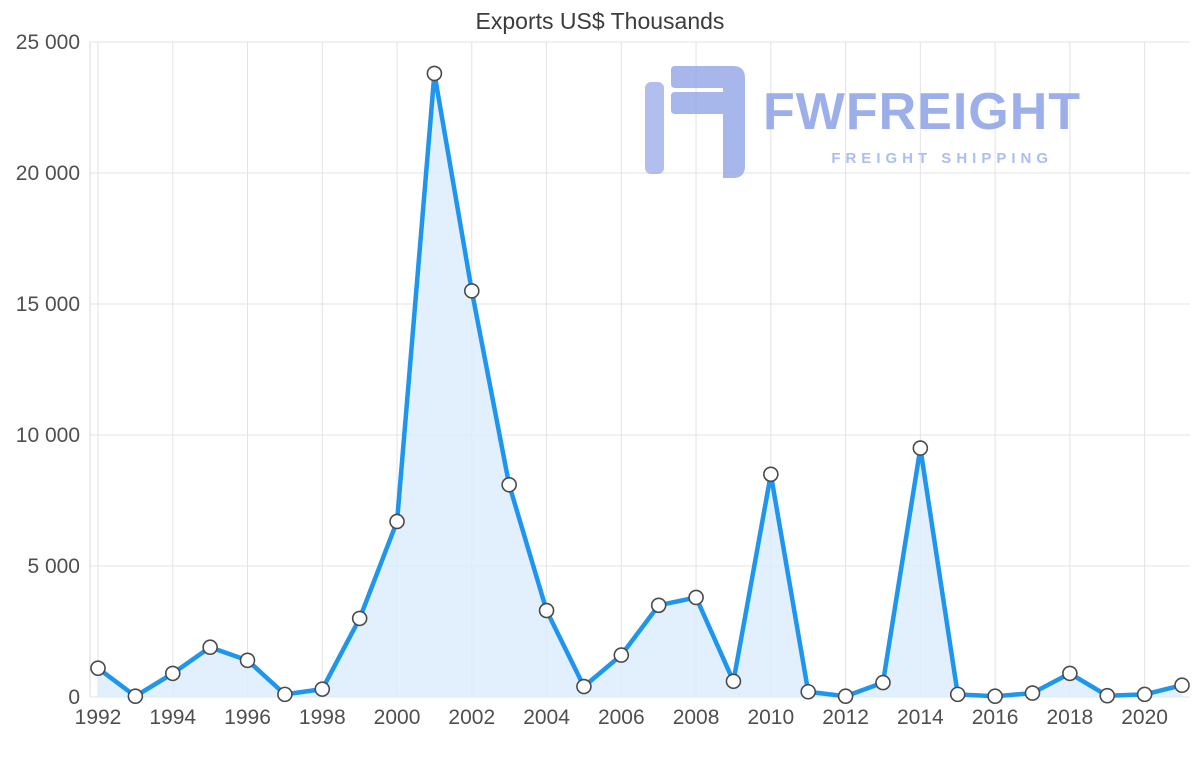  What do you see at coordinates (883, 682) in the screenshot?
I see `data-point: 2013: 550` at bounding box center [883, 682].